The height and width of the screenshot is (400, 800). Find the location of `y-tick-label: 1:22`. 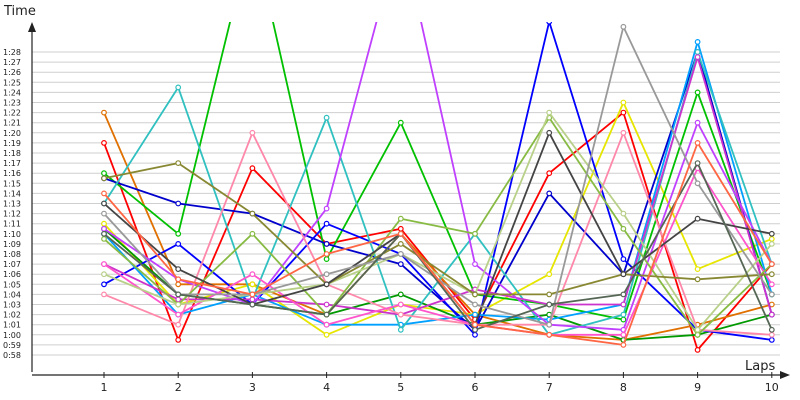

y-tick-label: 1:22 is located at coordinates (12, 113).